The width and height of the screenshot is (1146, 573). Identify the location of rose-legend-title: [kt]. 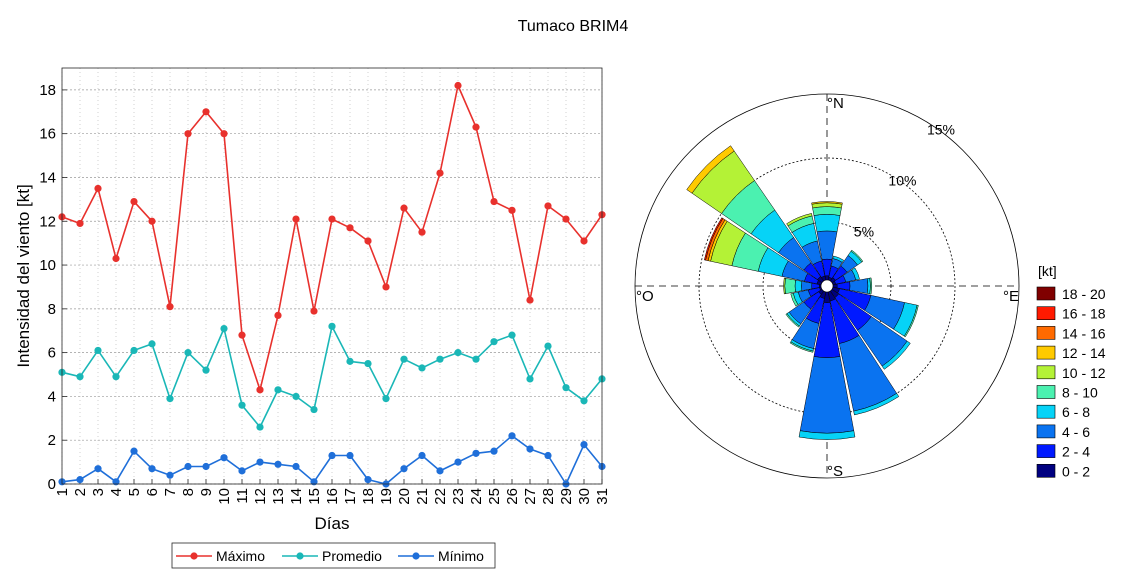
(1047, 271).